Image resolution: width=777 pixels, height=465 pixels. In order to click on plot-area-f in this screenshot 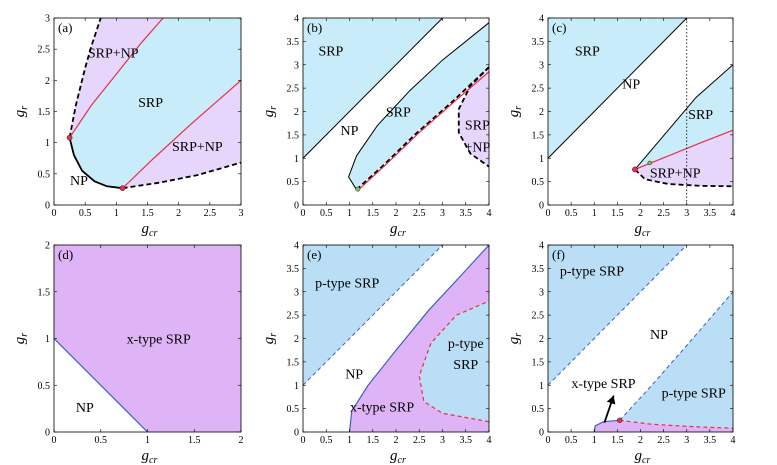, I will do `click(640, 338)`.